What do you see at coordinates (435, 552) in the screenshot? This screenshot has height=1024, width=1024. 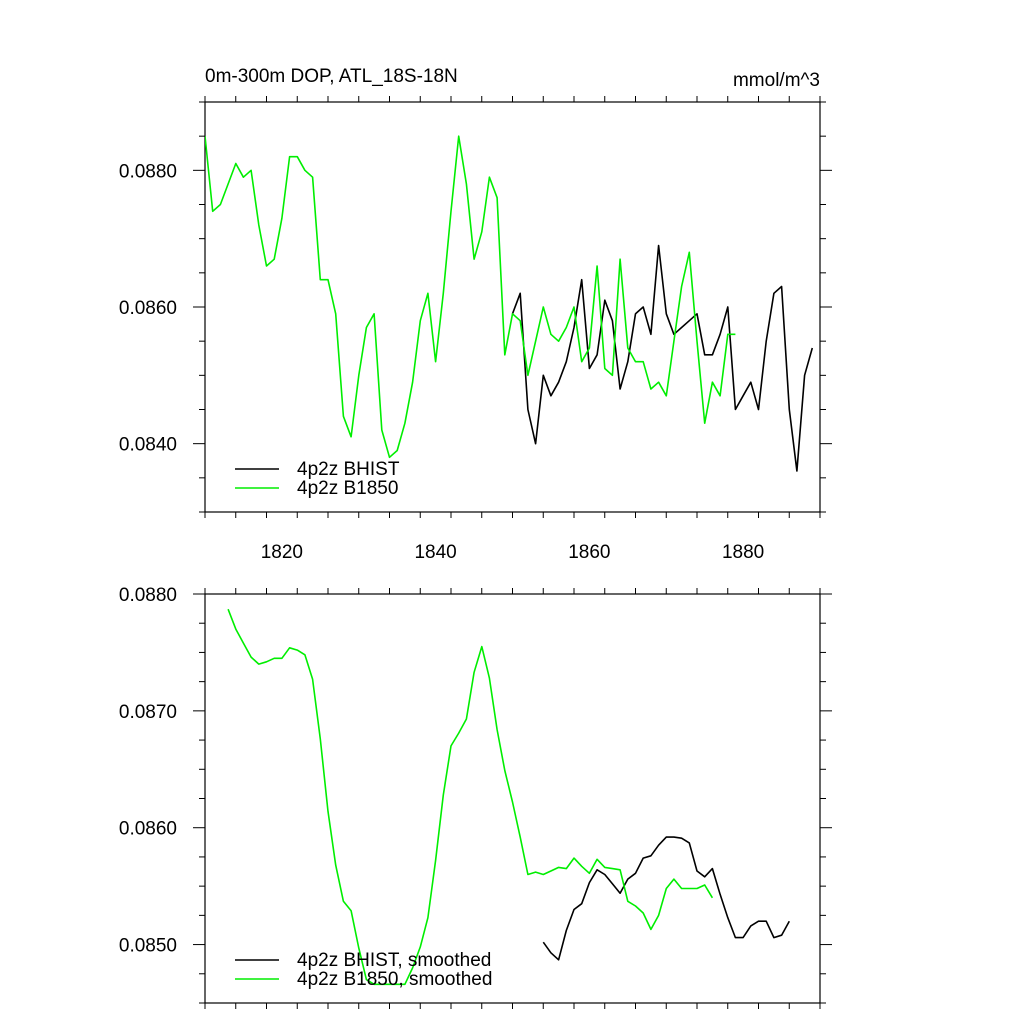 I see `x-tick-label: 1840` at bounding box center [435, 552].